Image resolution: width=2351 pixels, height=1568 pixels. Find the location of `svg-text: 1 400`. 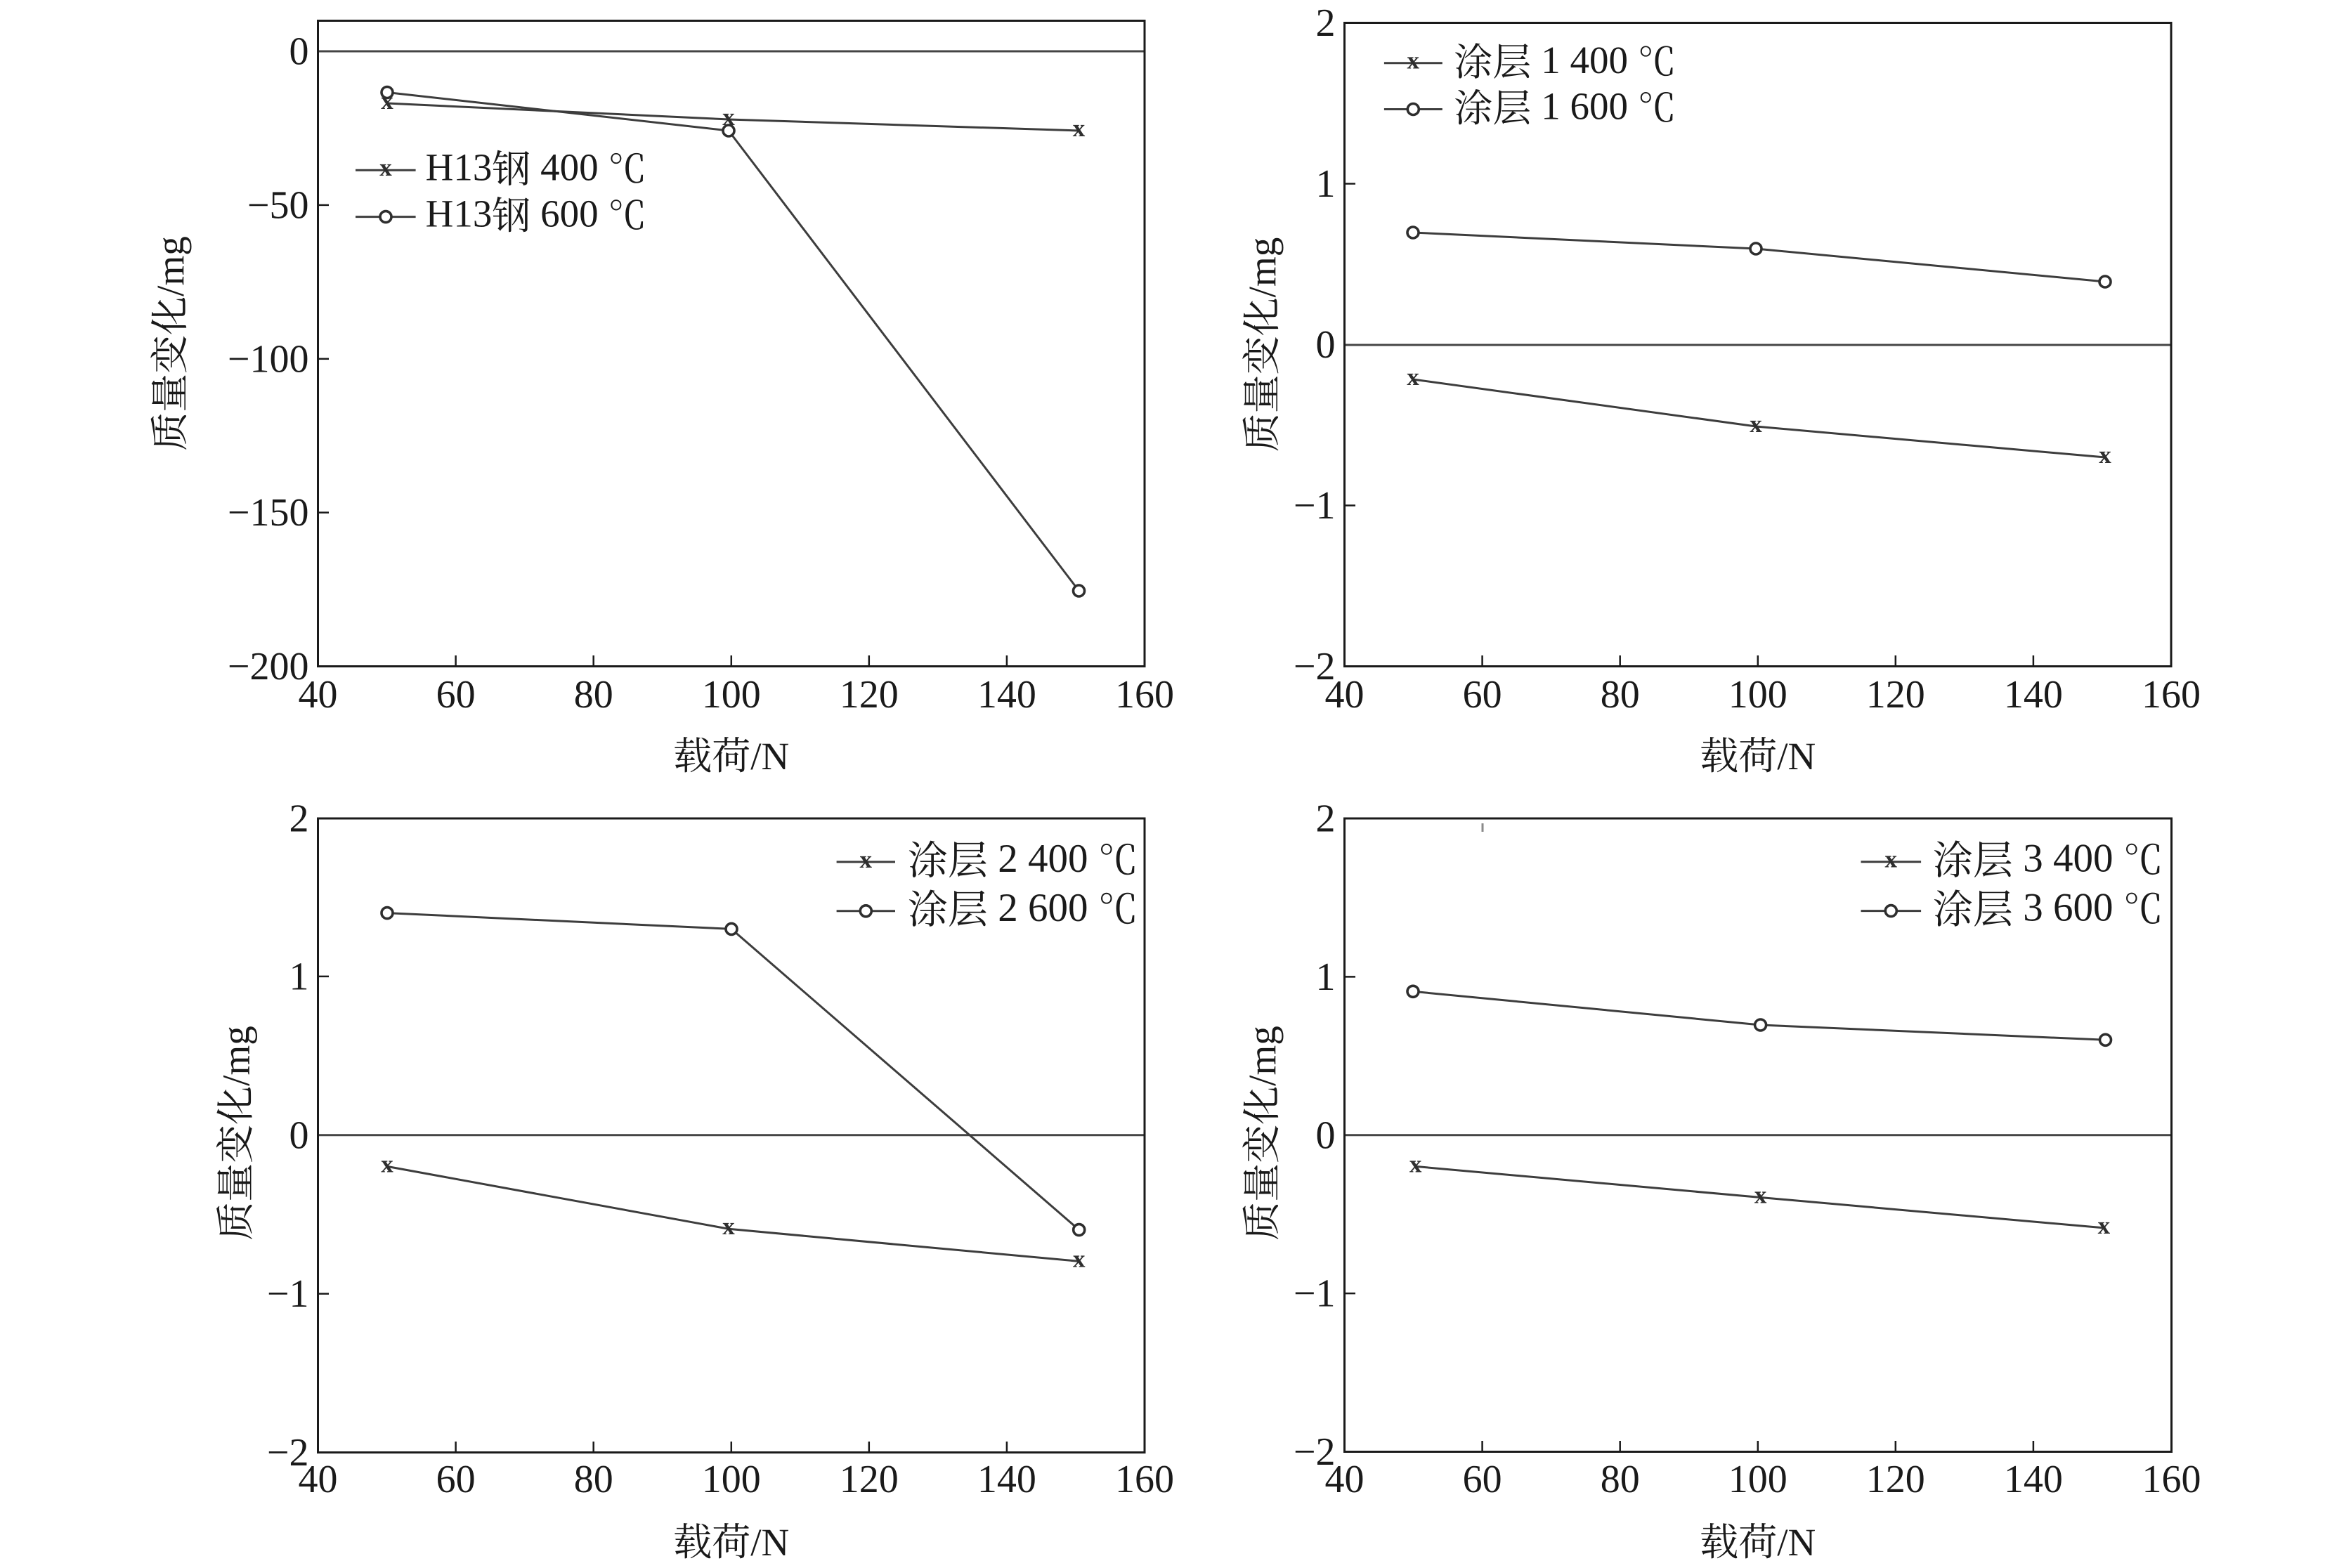

svg-text: 1 400 is located at coordinates (1584, 60).